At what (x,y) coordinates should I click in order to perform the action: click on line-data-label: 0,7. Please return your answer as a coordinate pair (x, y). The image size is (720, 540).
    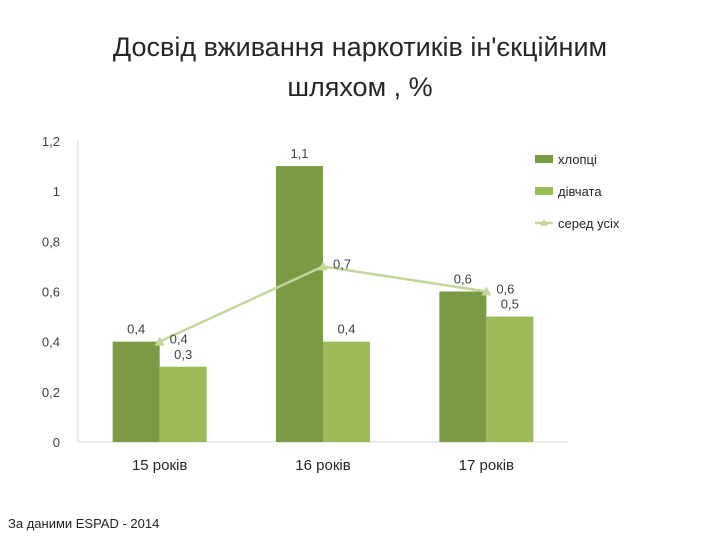
    Looking at the image, I should click on (342, 263).